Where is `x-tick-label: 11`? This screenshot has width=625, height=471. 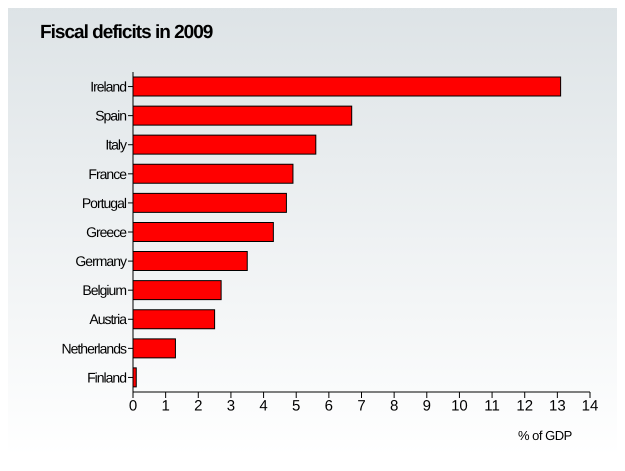
x-tick-label: 11 is located at coordinates (492, 406).